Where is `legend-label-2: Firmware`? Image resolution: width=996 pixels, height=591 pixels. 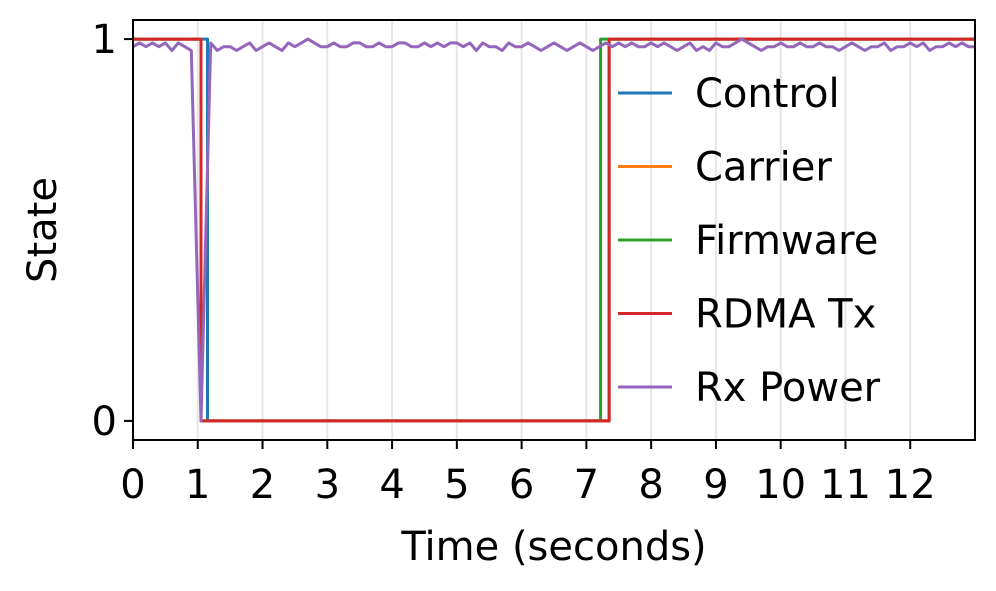
legend-label-2: Firmware is located at coordinates (786, 241).